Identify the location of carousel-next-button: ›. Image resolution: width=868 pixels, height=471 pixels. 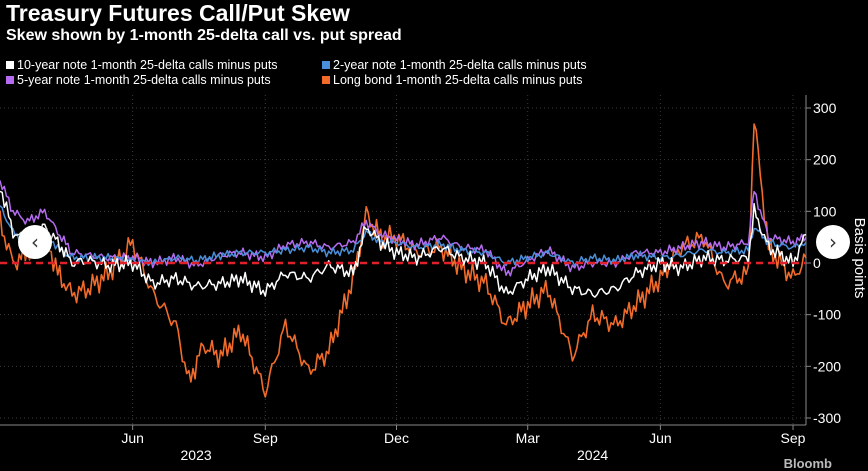
(833, 242).